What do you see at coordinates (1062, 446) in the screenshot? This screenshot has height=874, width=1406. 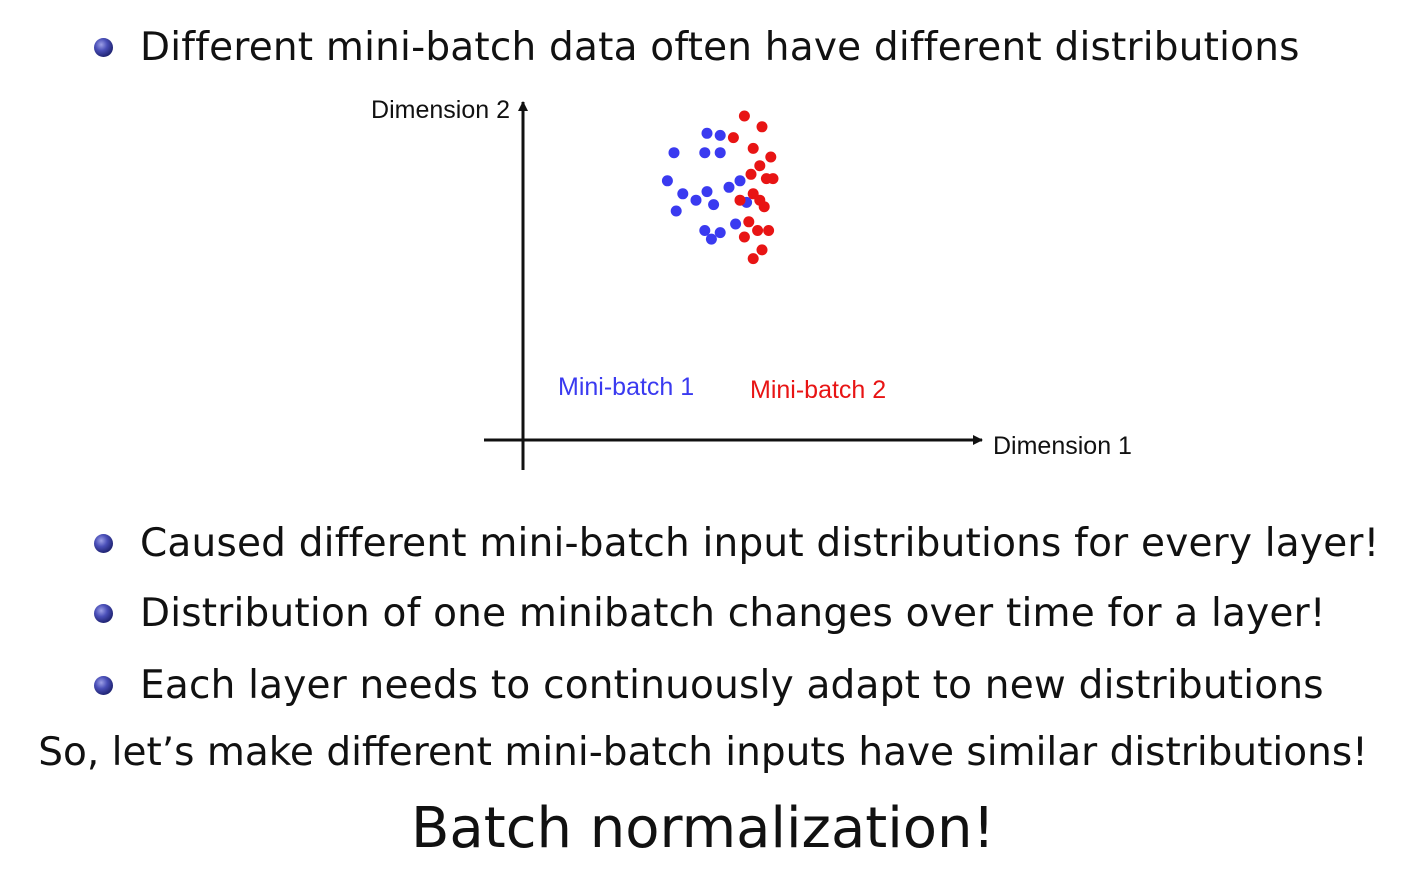 I see `x-axis-label: Dimension 1` at bounding box center [1062, 446].